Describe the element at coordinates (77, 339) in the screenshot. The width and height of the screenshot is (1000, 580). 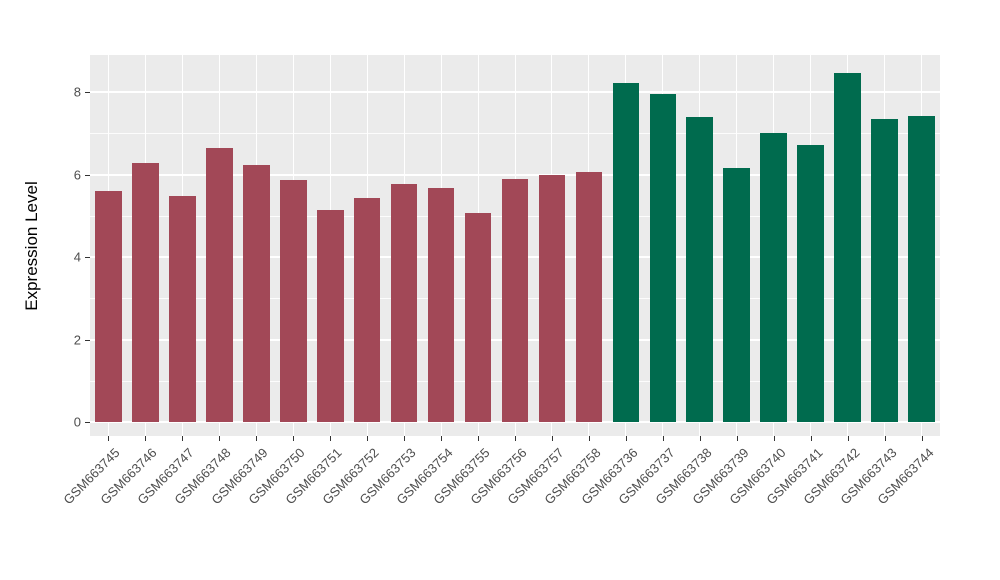
I see `y-tick-label: 2` at that location.